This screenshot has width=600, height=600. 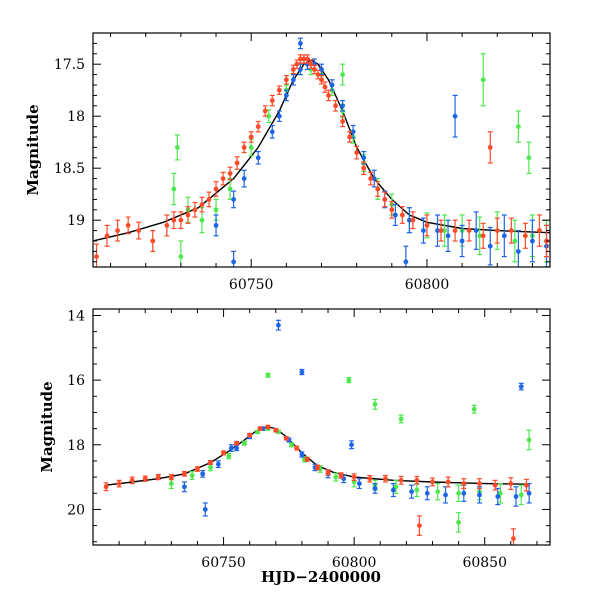 I want to click on bottom-ytick-label: 20, so click(x=76, y=510).